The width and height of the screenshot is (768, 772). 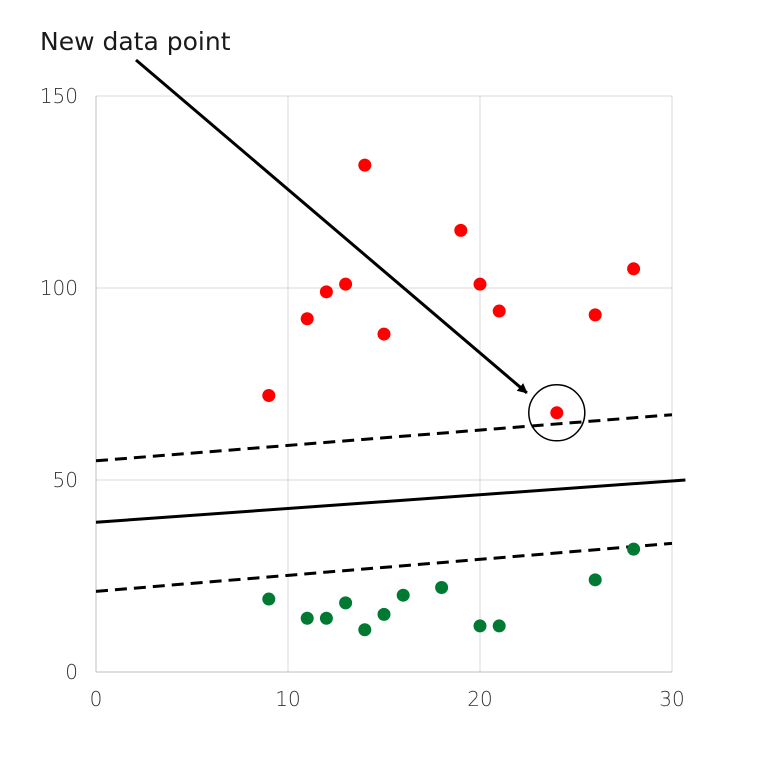 I want to click on x-tick-label: 30, so click(x=671, y=699).